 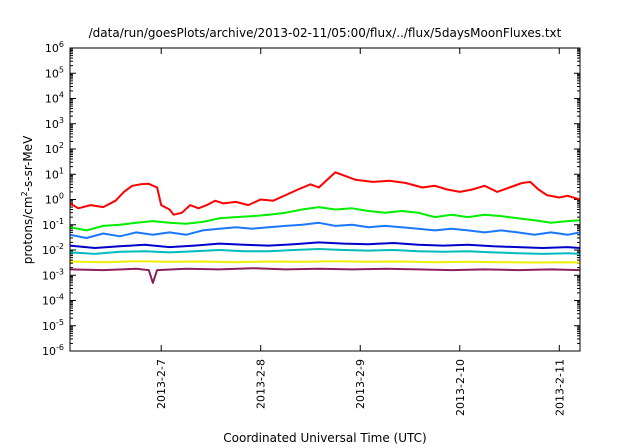 I want to click on x-axis-label: Coordinated Universal Time (UTC), so click(x=324, y=438).